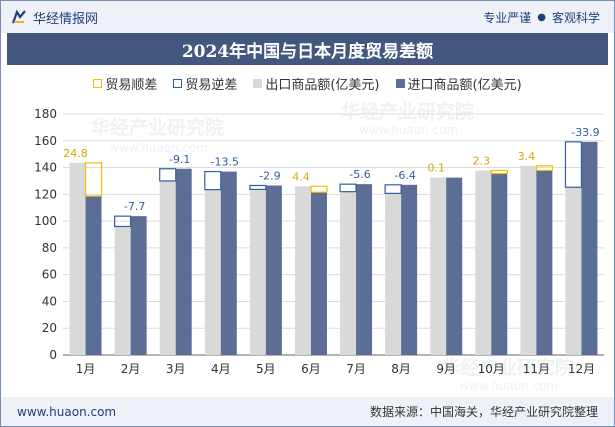 The width and height of the screenshot is (615, 427). I want to click on legend-swatch-deficit, so click(178, 83).